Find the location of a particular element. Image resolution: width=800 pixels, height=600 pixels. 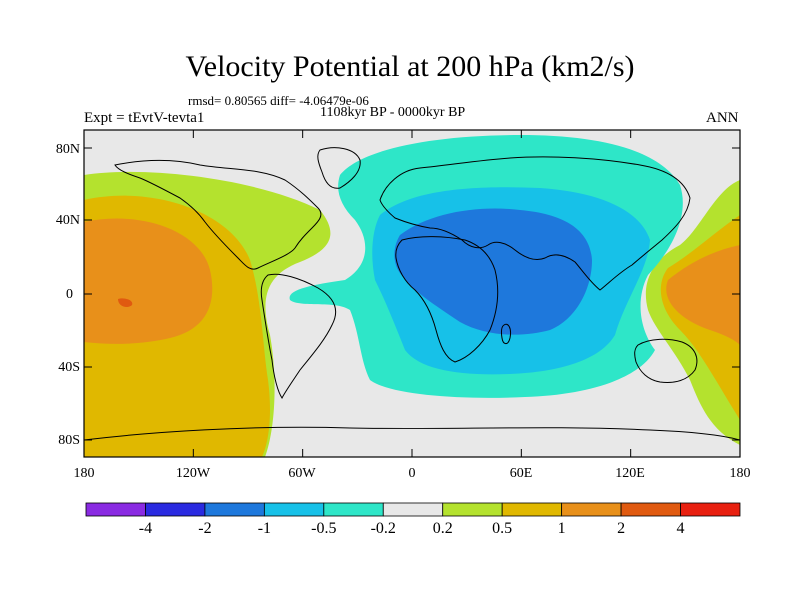

lon-label-120E: 120E is located at coordinates (630, 473).